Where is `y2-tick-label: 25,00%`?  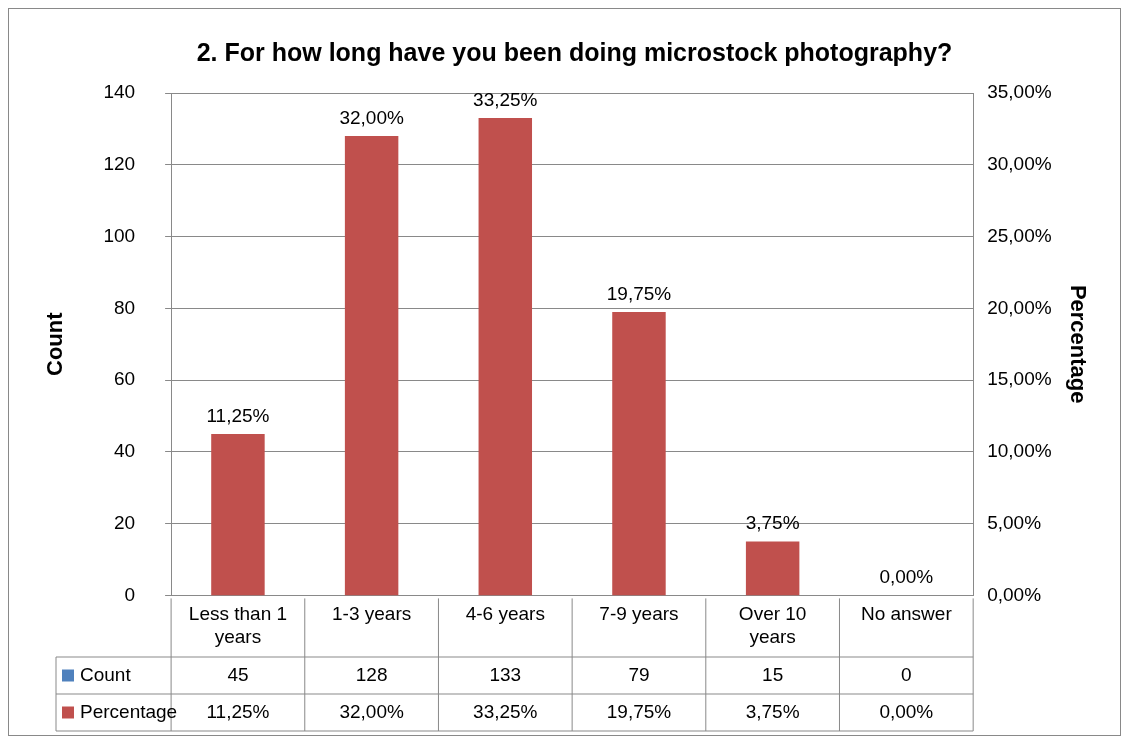
y2-tick-label: 25,00% is located at coordinates (1019, 235).